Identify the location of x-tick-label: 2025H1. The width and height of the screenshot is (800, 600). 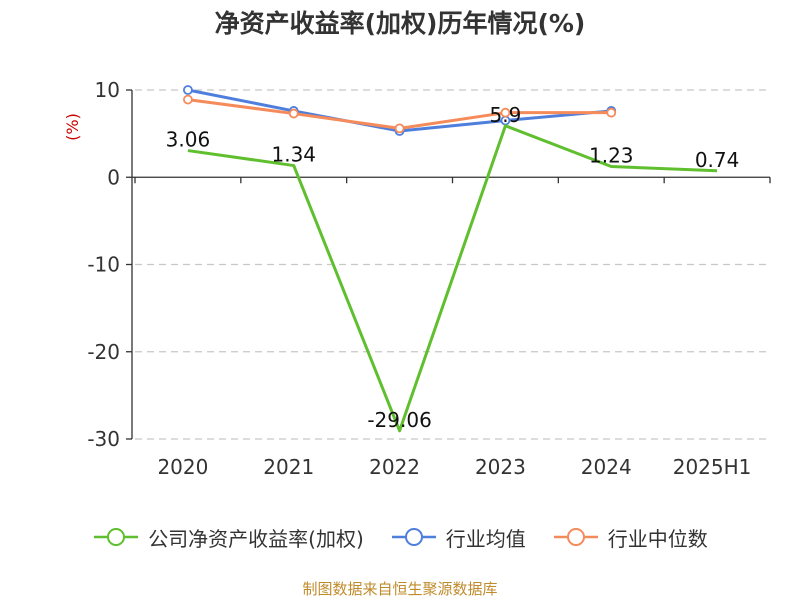
(712, 467).